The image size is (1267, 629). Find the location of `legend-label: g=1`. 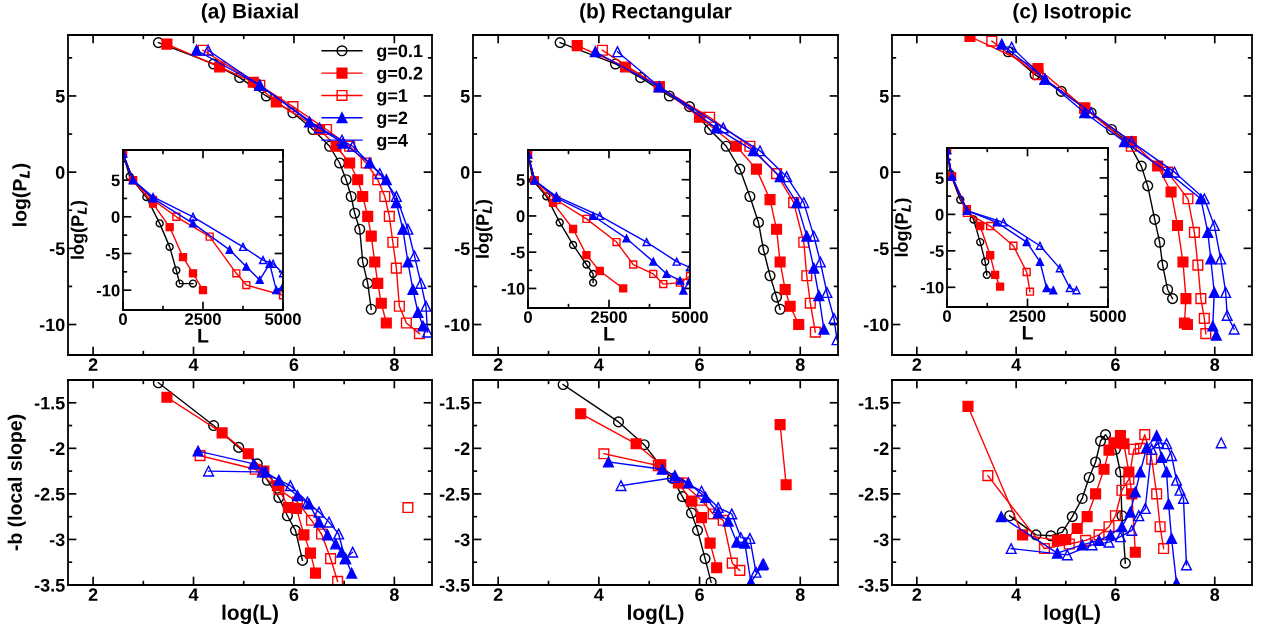

legend-label: g=1 is located at coordinates (392, 97).